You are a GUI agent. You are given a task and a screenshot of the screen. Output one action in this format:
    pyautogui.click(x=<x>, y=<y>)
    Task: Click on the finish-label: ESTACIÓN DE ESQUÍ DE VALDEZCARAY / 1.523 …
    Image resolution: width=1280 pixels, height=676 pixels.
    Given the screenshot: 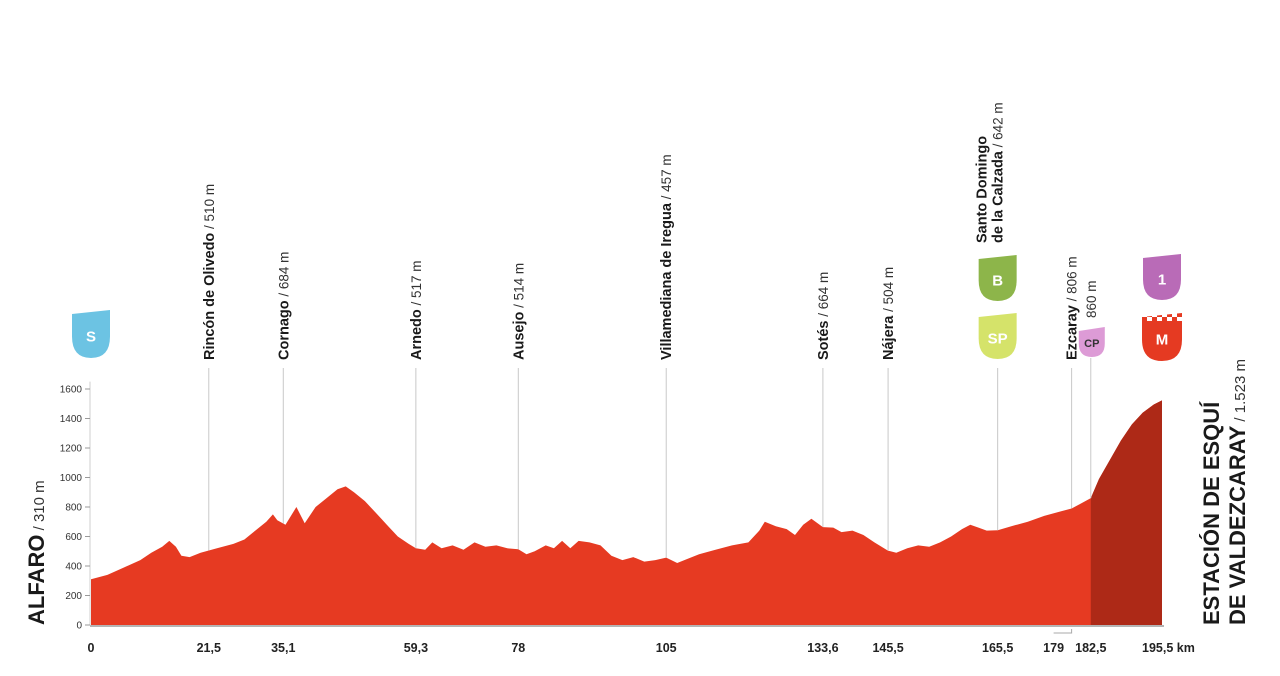 What is the action you would take?
    pyautogui.click(x=1224, y=492)
    